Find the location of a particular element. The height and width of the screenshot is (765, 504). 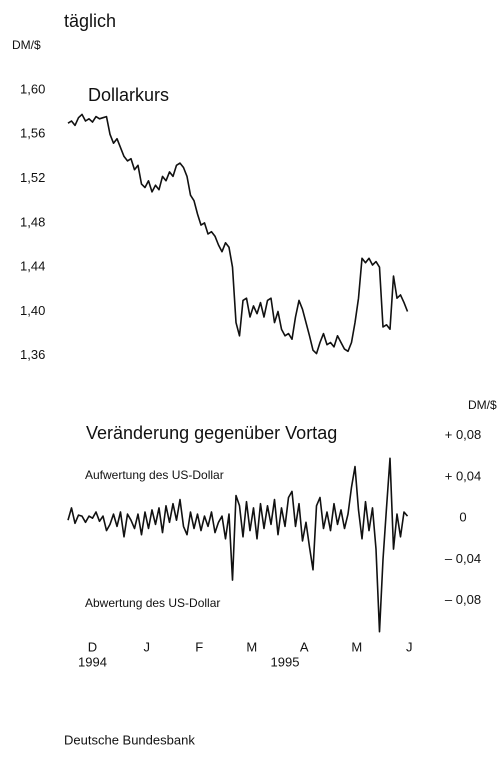

y-tick-label: – 0,04 is located at coordinates (463, 558).